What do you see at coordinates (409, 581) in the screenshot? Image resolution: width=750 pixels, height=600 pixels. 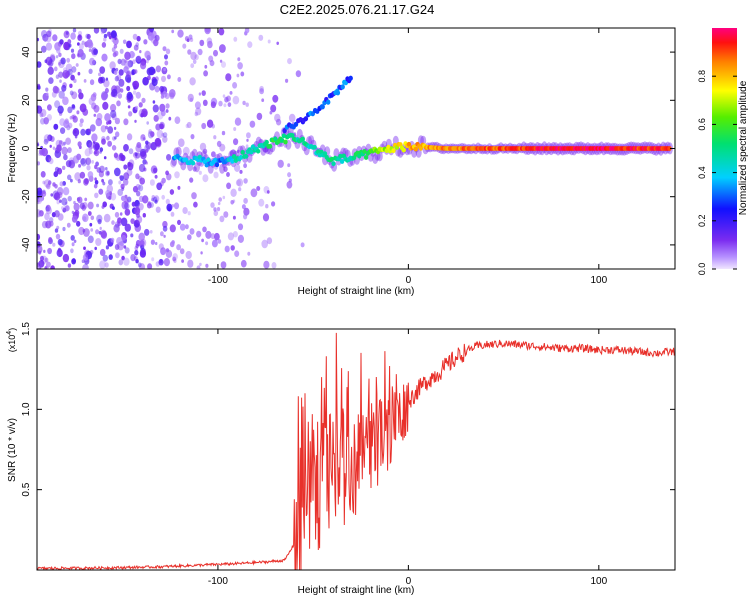 I see `x-tick-label: 0` at bounding box center [409, 581].